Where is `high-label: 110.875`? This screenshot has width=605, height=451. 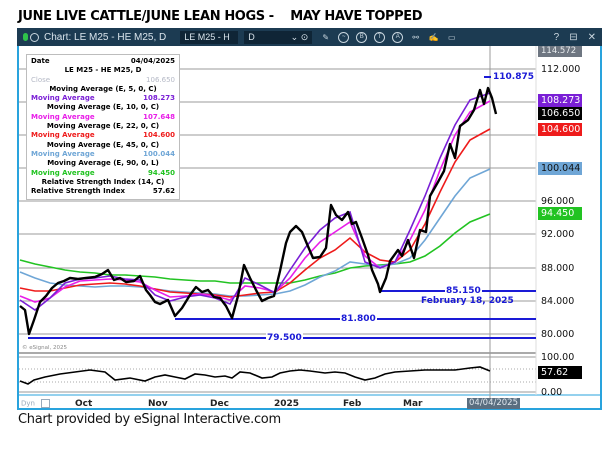
high-label: 110.875 is located at coordinates (513, 77).